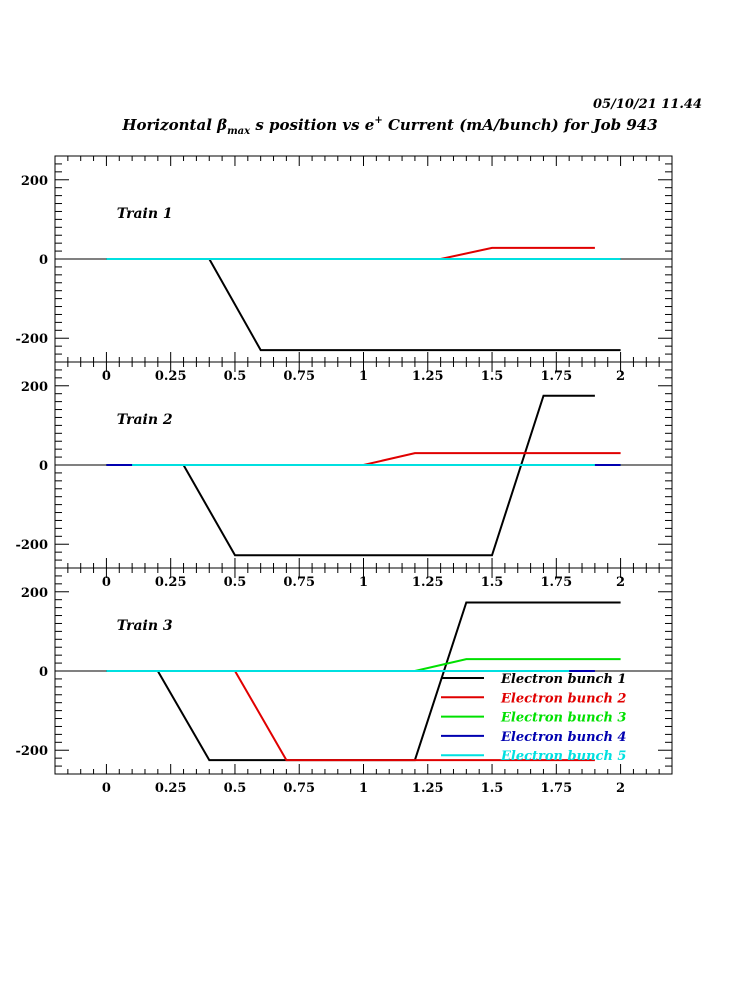 This screenshot has width=750, height=1000. What do you see at coordinates (169, 125) in the screenshot?
I see `title-prefix: Horizontal` at bounding box center [169, 125].